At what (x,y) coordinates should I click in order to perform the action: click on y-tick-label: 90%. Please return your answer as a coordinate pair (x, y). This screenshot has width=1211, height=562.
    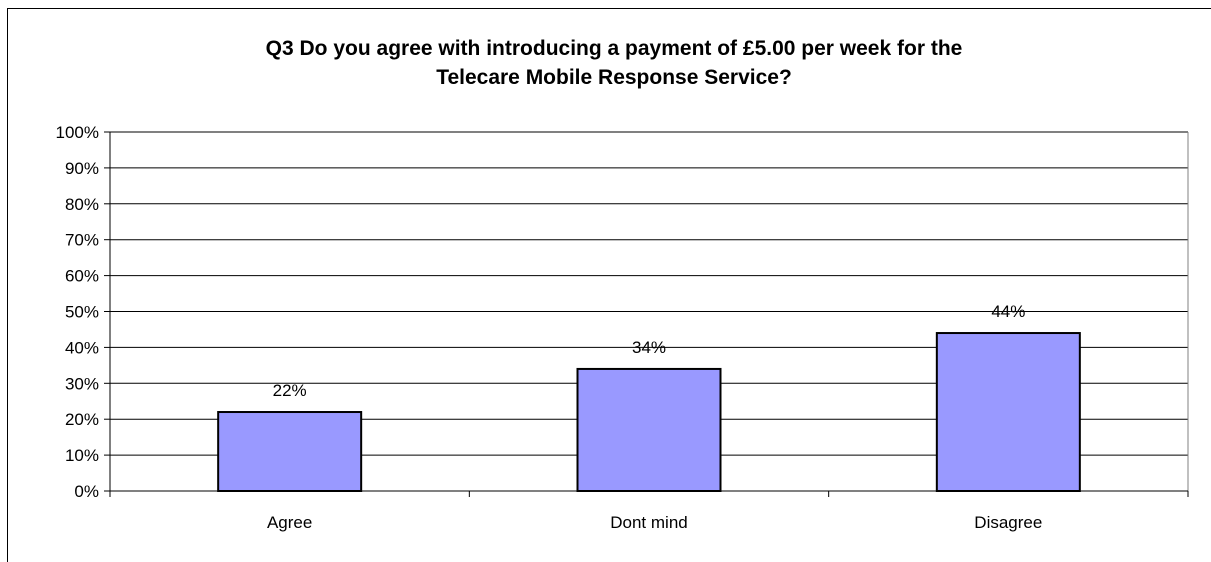
    Looking at the image, I should click on (82, 168).